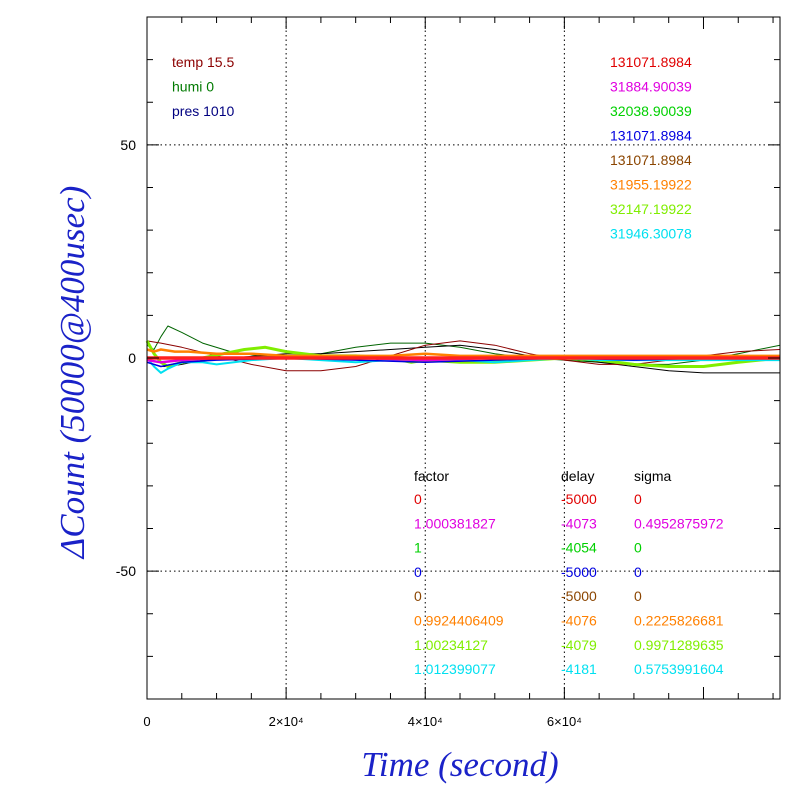 The width and height of the screenshot is (797, 802). I want to click on param-sigma: 0.2225826681, so click(679, 621).